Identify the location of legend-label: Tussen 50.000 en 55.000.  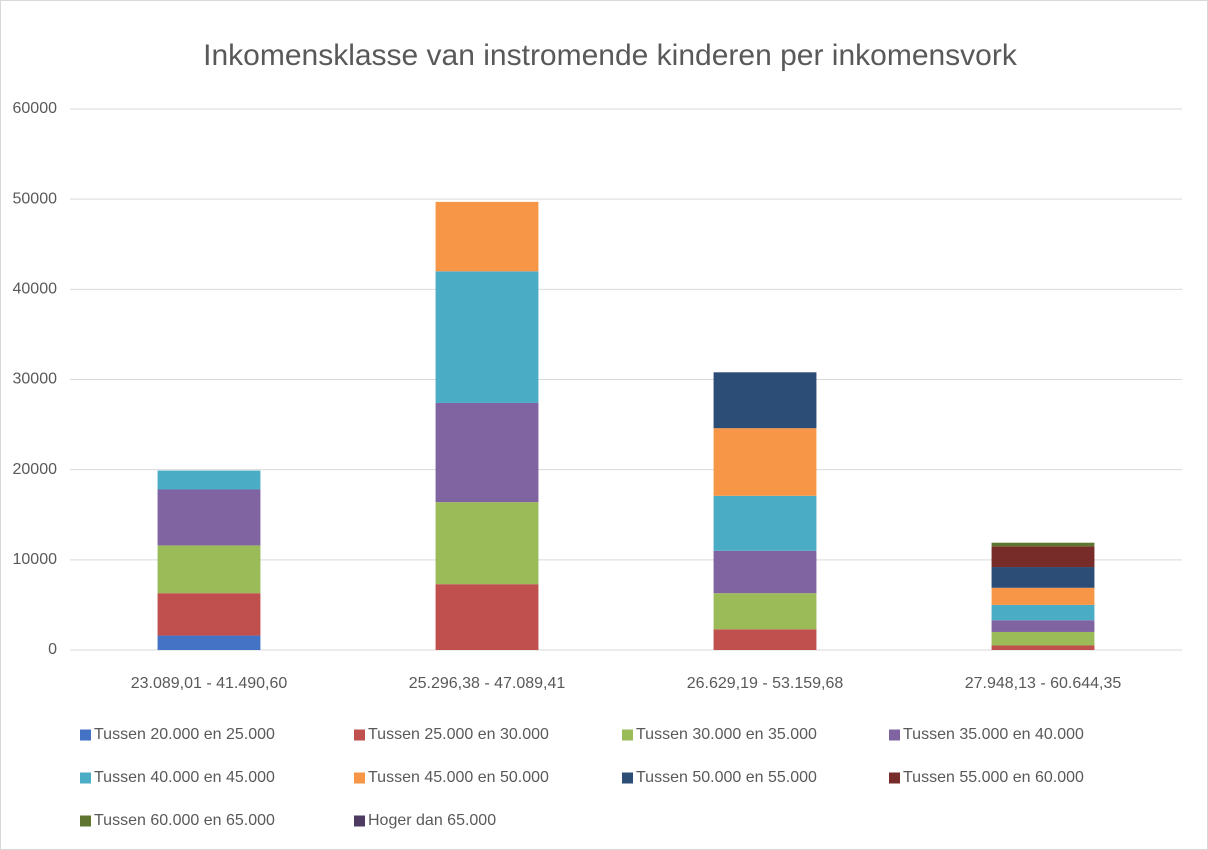
(726, 777).